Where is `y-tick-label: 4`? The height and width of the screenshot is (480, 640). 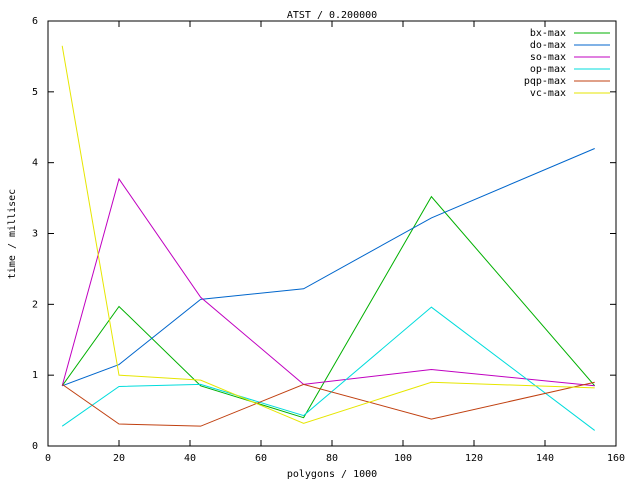
y-tick-label: 4 is located at coordinates (35, 163).